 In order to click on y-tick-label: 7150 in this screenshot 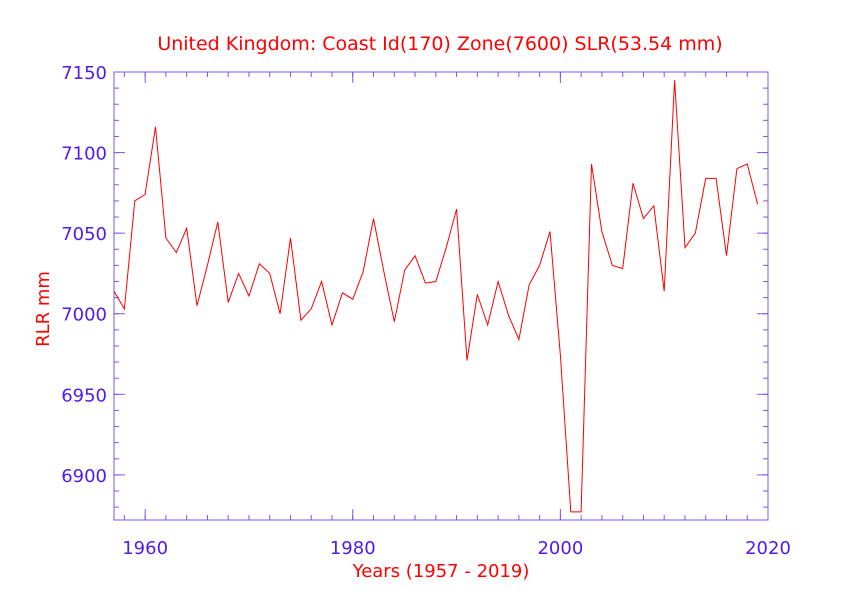, I will do `click(84, 73)`.